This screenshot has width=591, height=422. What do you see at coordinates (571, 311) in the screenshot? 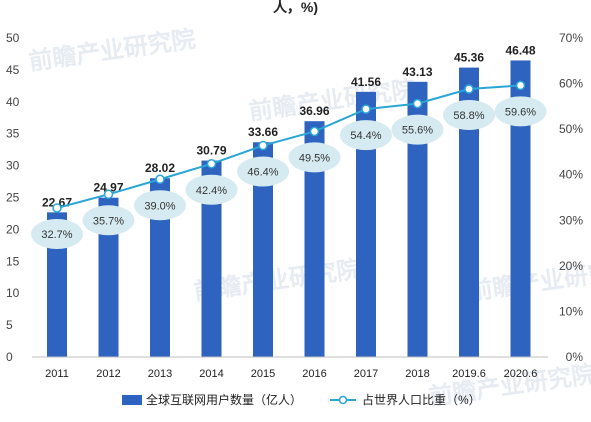
I see `y-right-tick-label: 10%` at bounding box center [571, 311].